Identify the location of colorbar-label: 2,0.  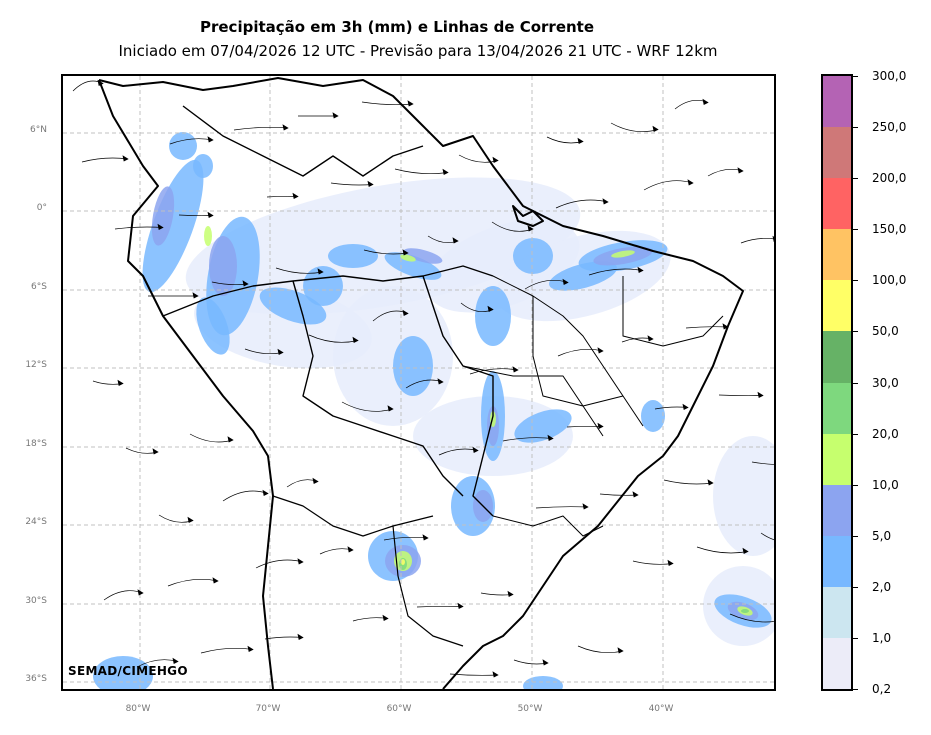
(882, 586).